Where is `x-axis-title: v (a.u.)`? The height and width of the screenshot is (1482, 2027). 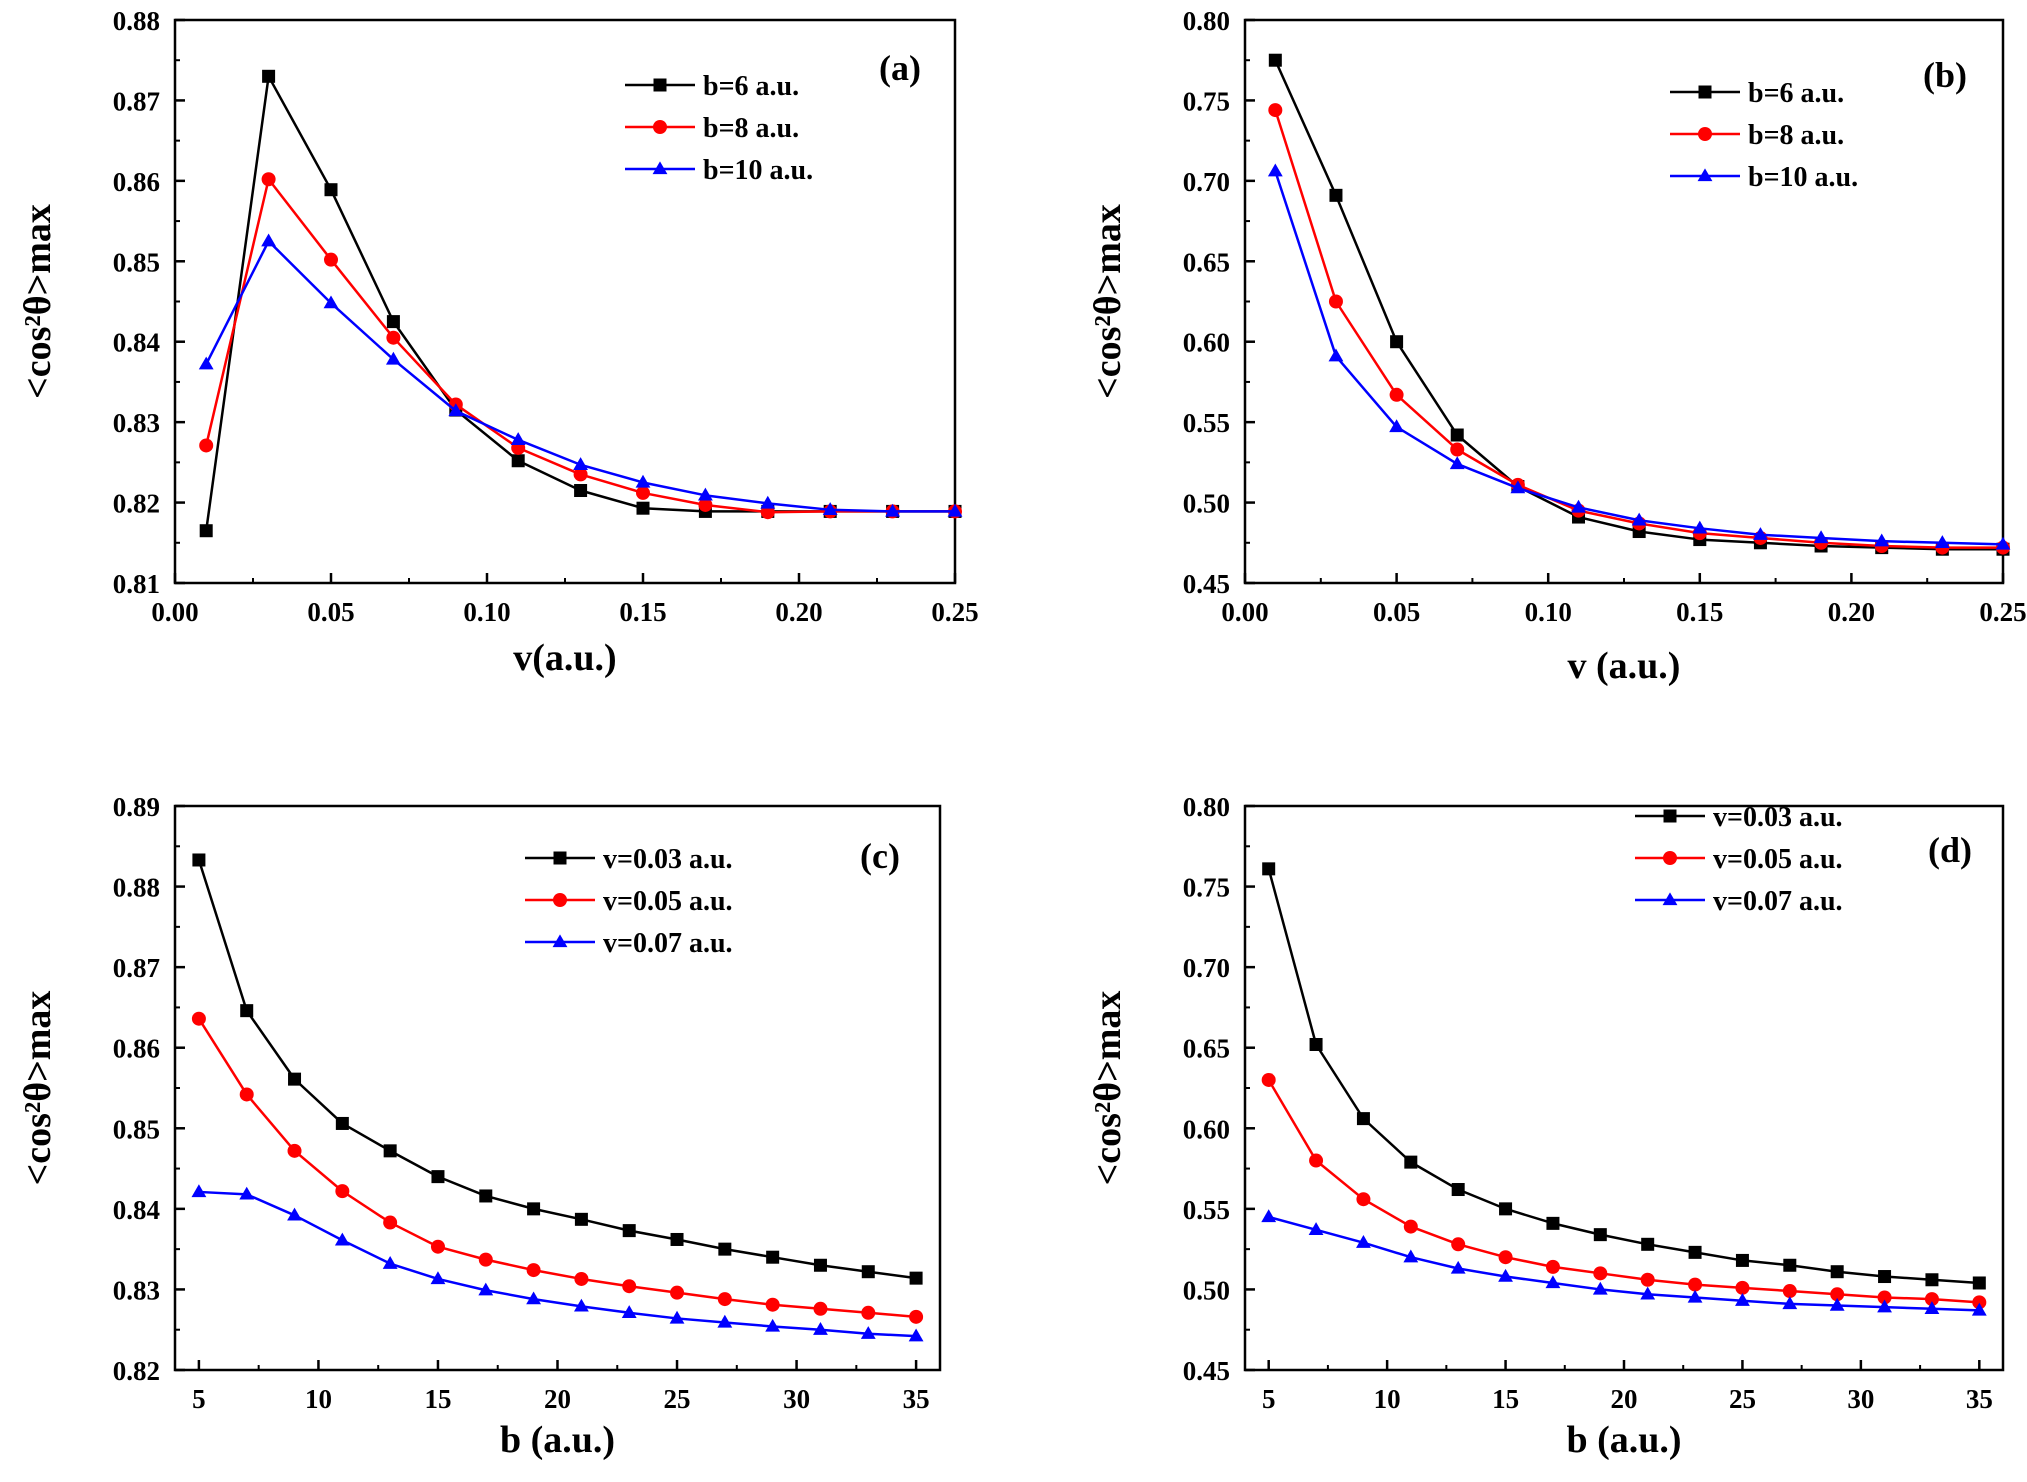
x-axis-title: v (a.u.) is located at coordinates (1624, 666).